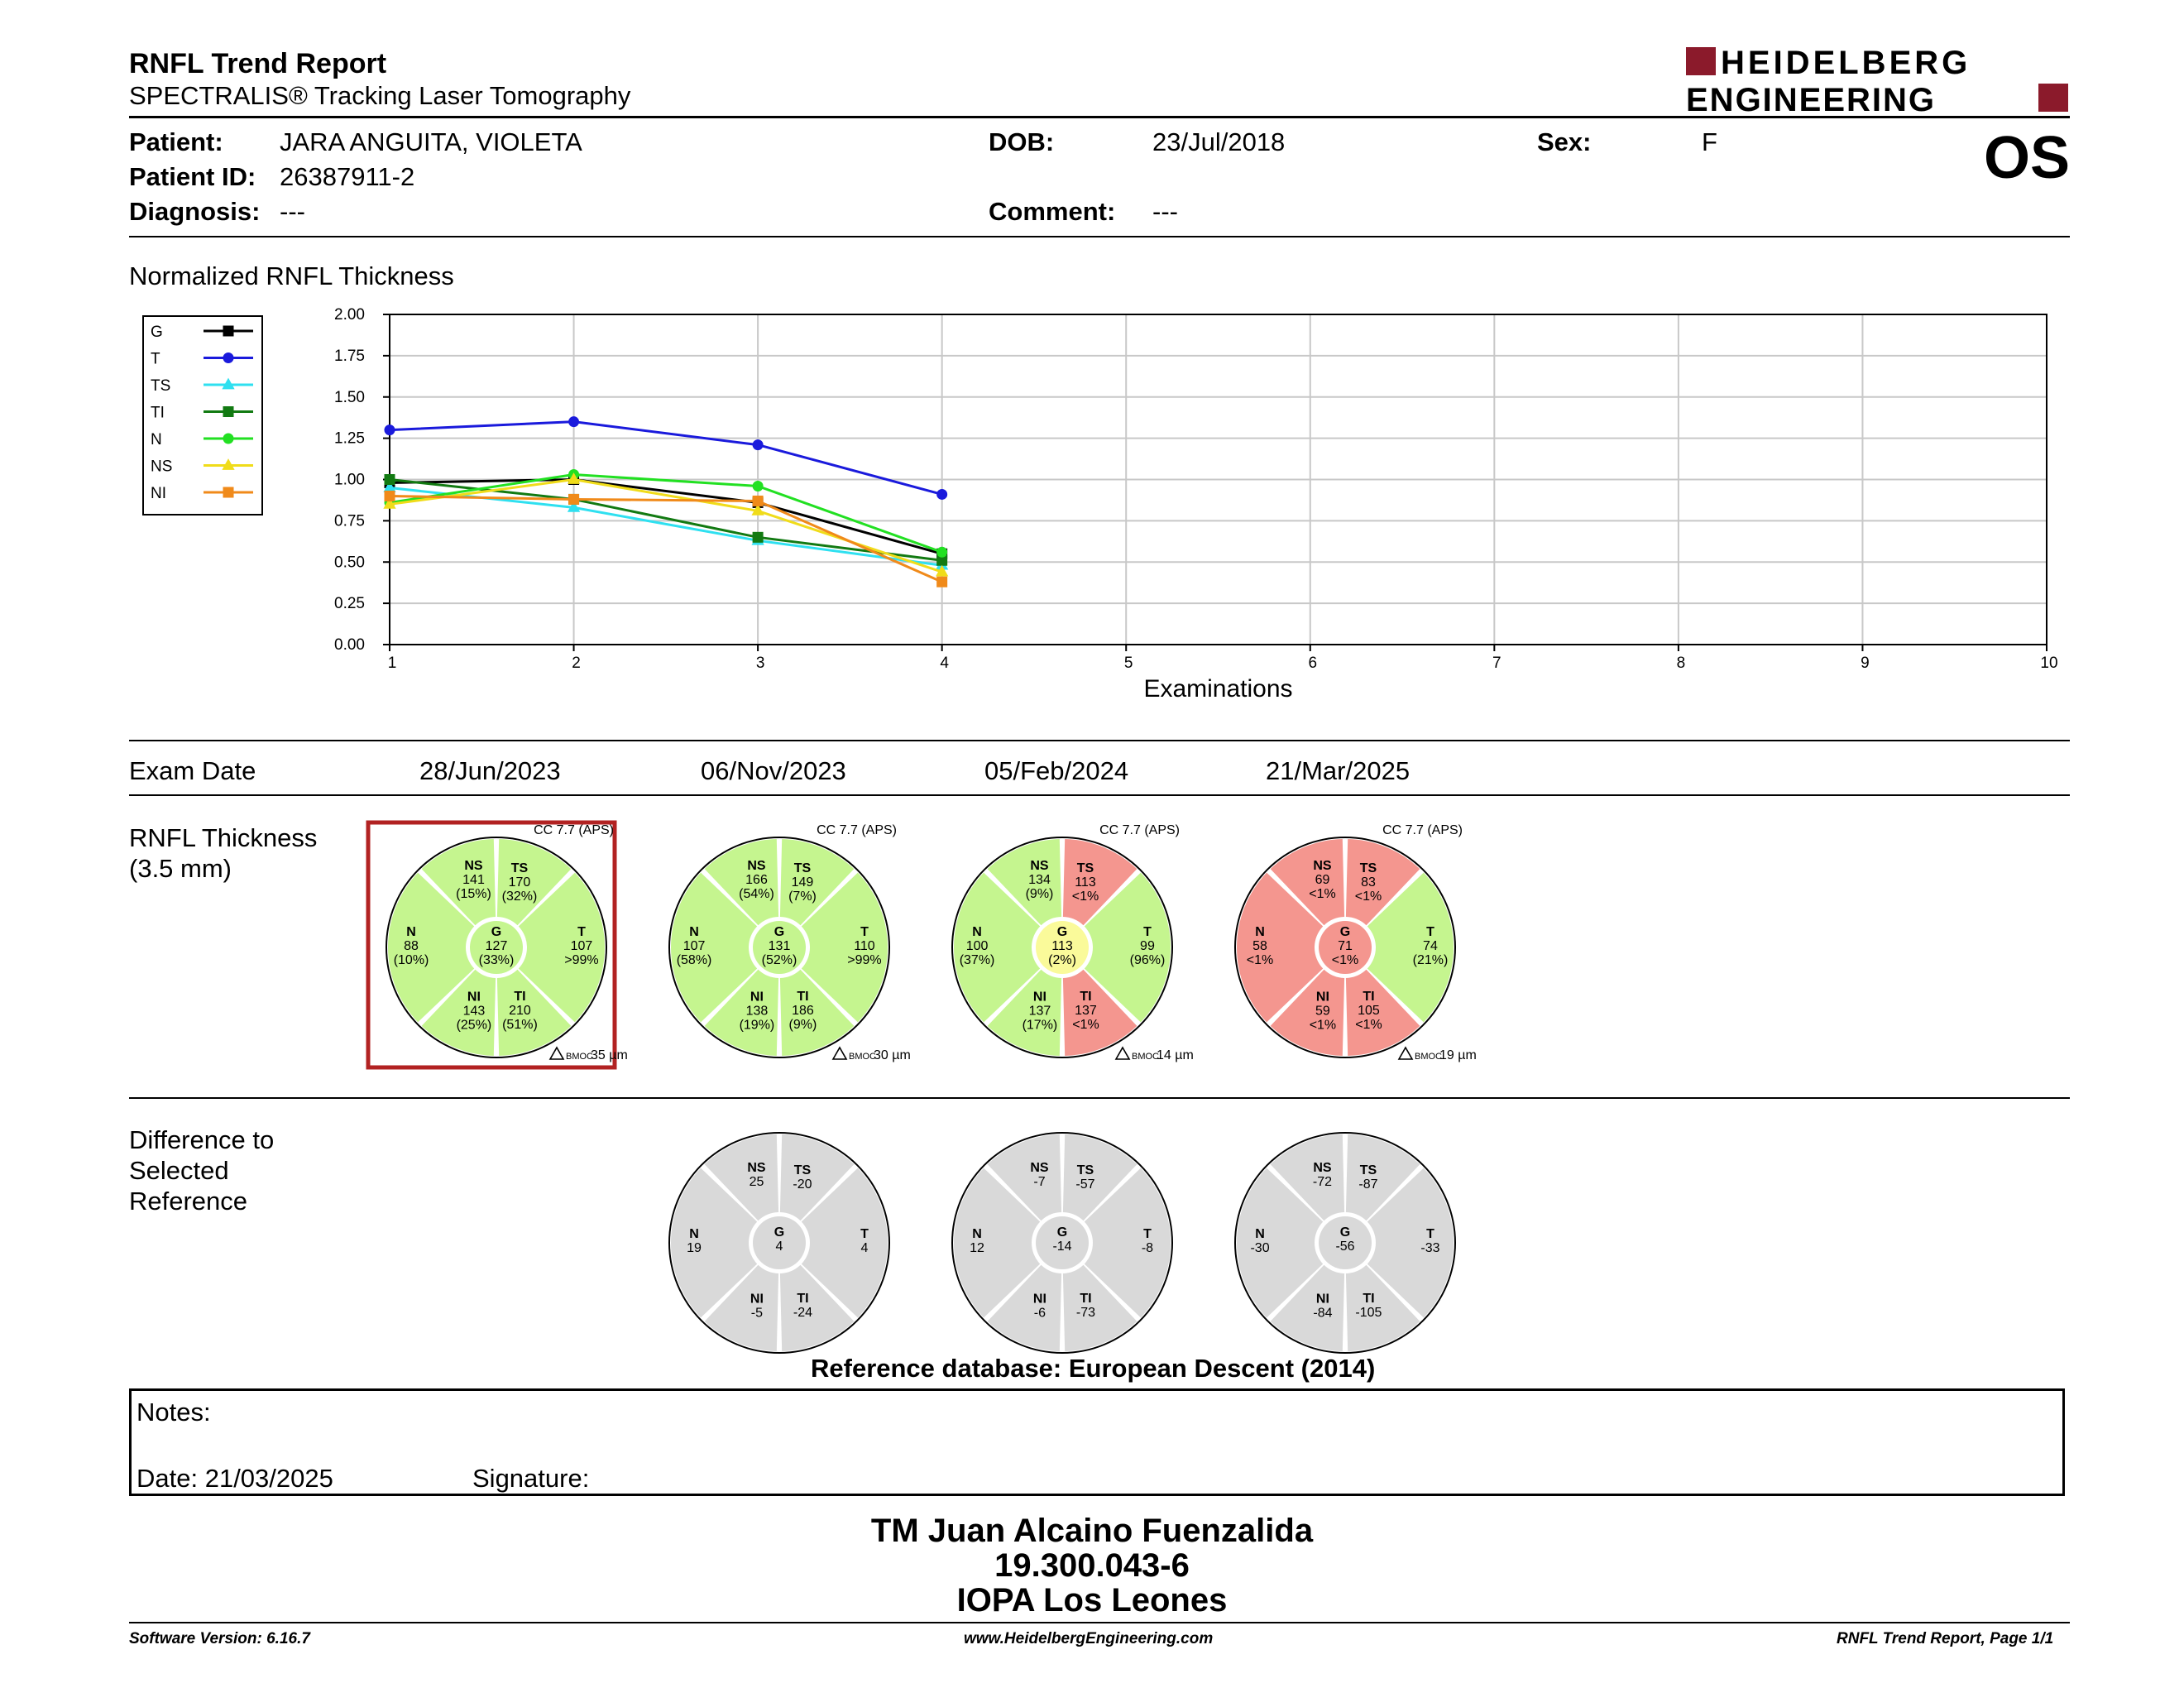  What do you see at coordinates (1092, 1600) in the screenshot?
I see `signer-institution: IOPA Los Leones` at bounding box center [1092, 1600].